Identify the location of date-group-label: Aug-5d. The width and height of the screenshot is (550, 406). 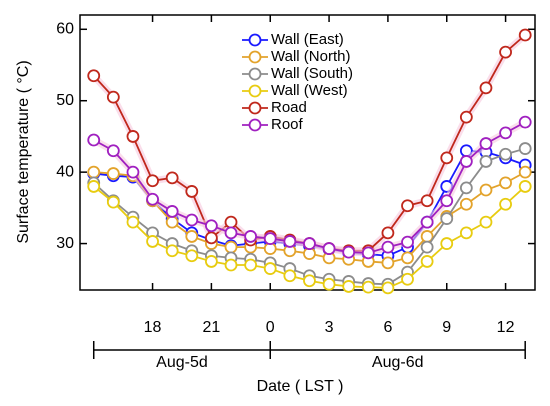
(182, 362).